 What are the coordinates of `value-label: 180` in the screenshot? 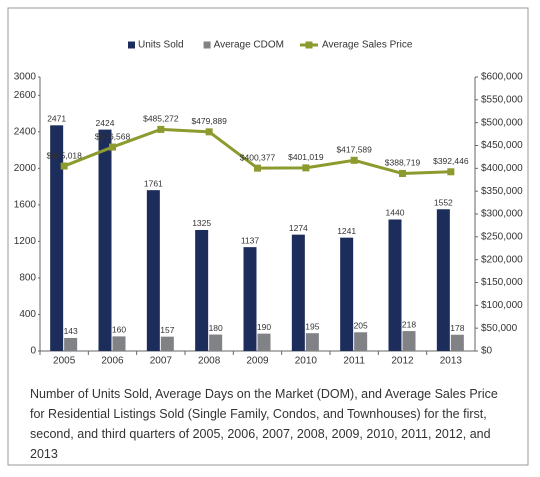 It's located at (216, 328).